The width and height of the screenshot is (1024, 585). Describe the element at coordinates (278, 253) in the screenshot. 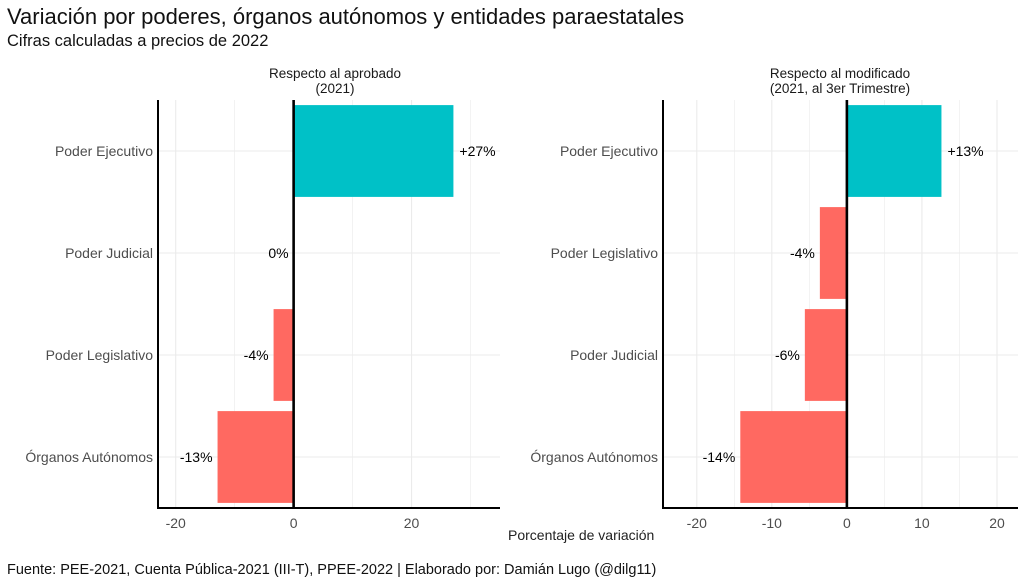

I see `data-label: 0%` at that location.